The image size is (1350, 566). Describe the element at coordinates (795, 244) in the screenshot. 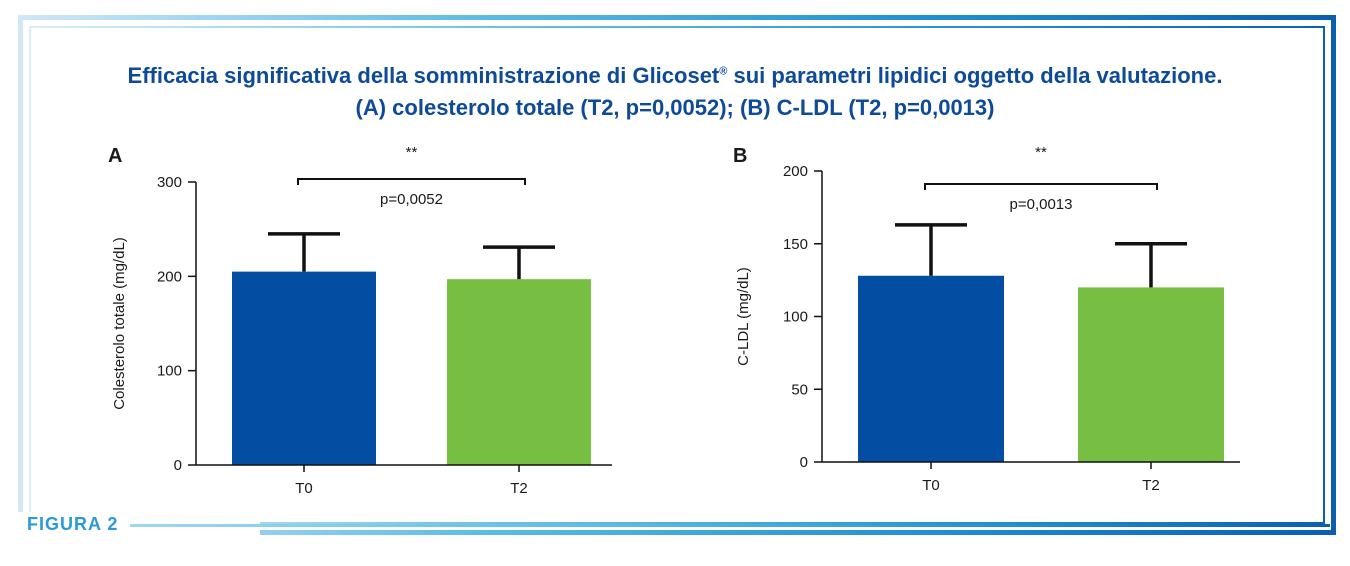

I see `y-tick-label: 150` at that location.